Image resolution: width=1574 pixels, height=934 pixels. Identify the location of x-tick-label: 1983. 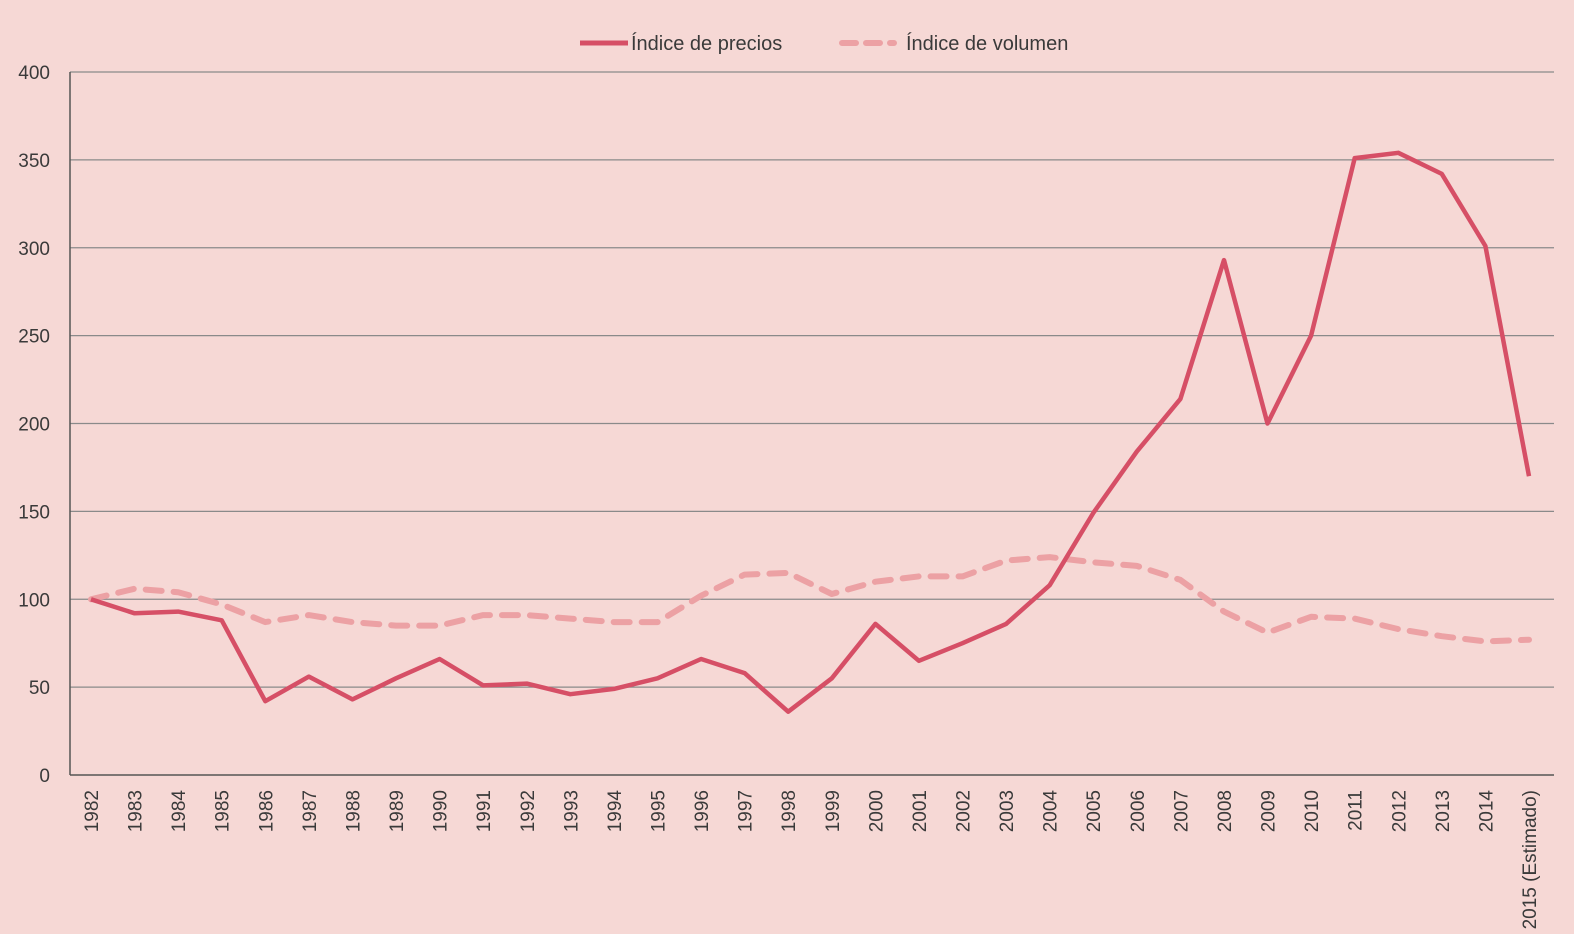
(136, 811).